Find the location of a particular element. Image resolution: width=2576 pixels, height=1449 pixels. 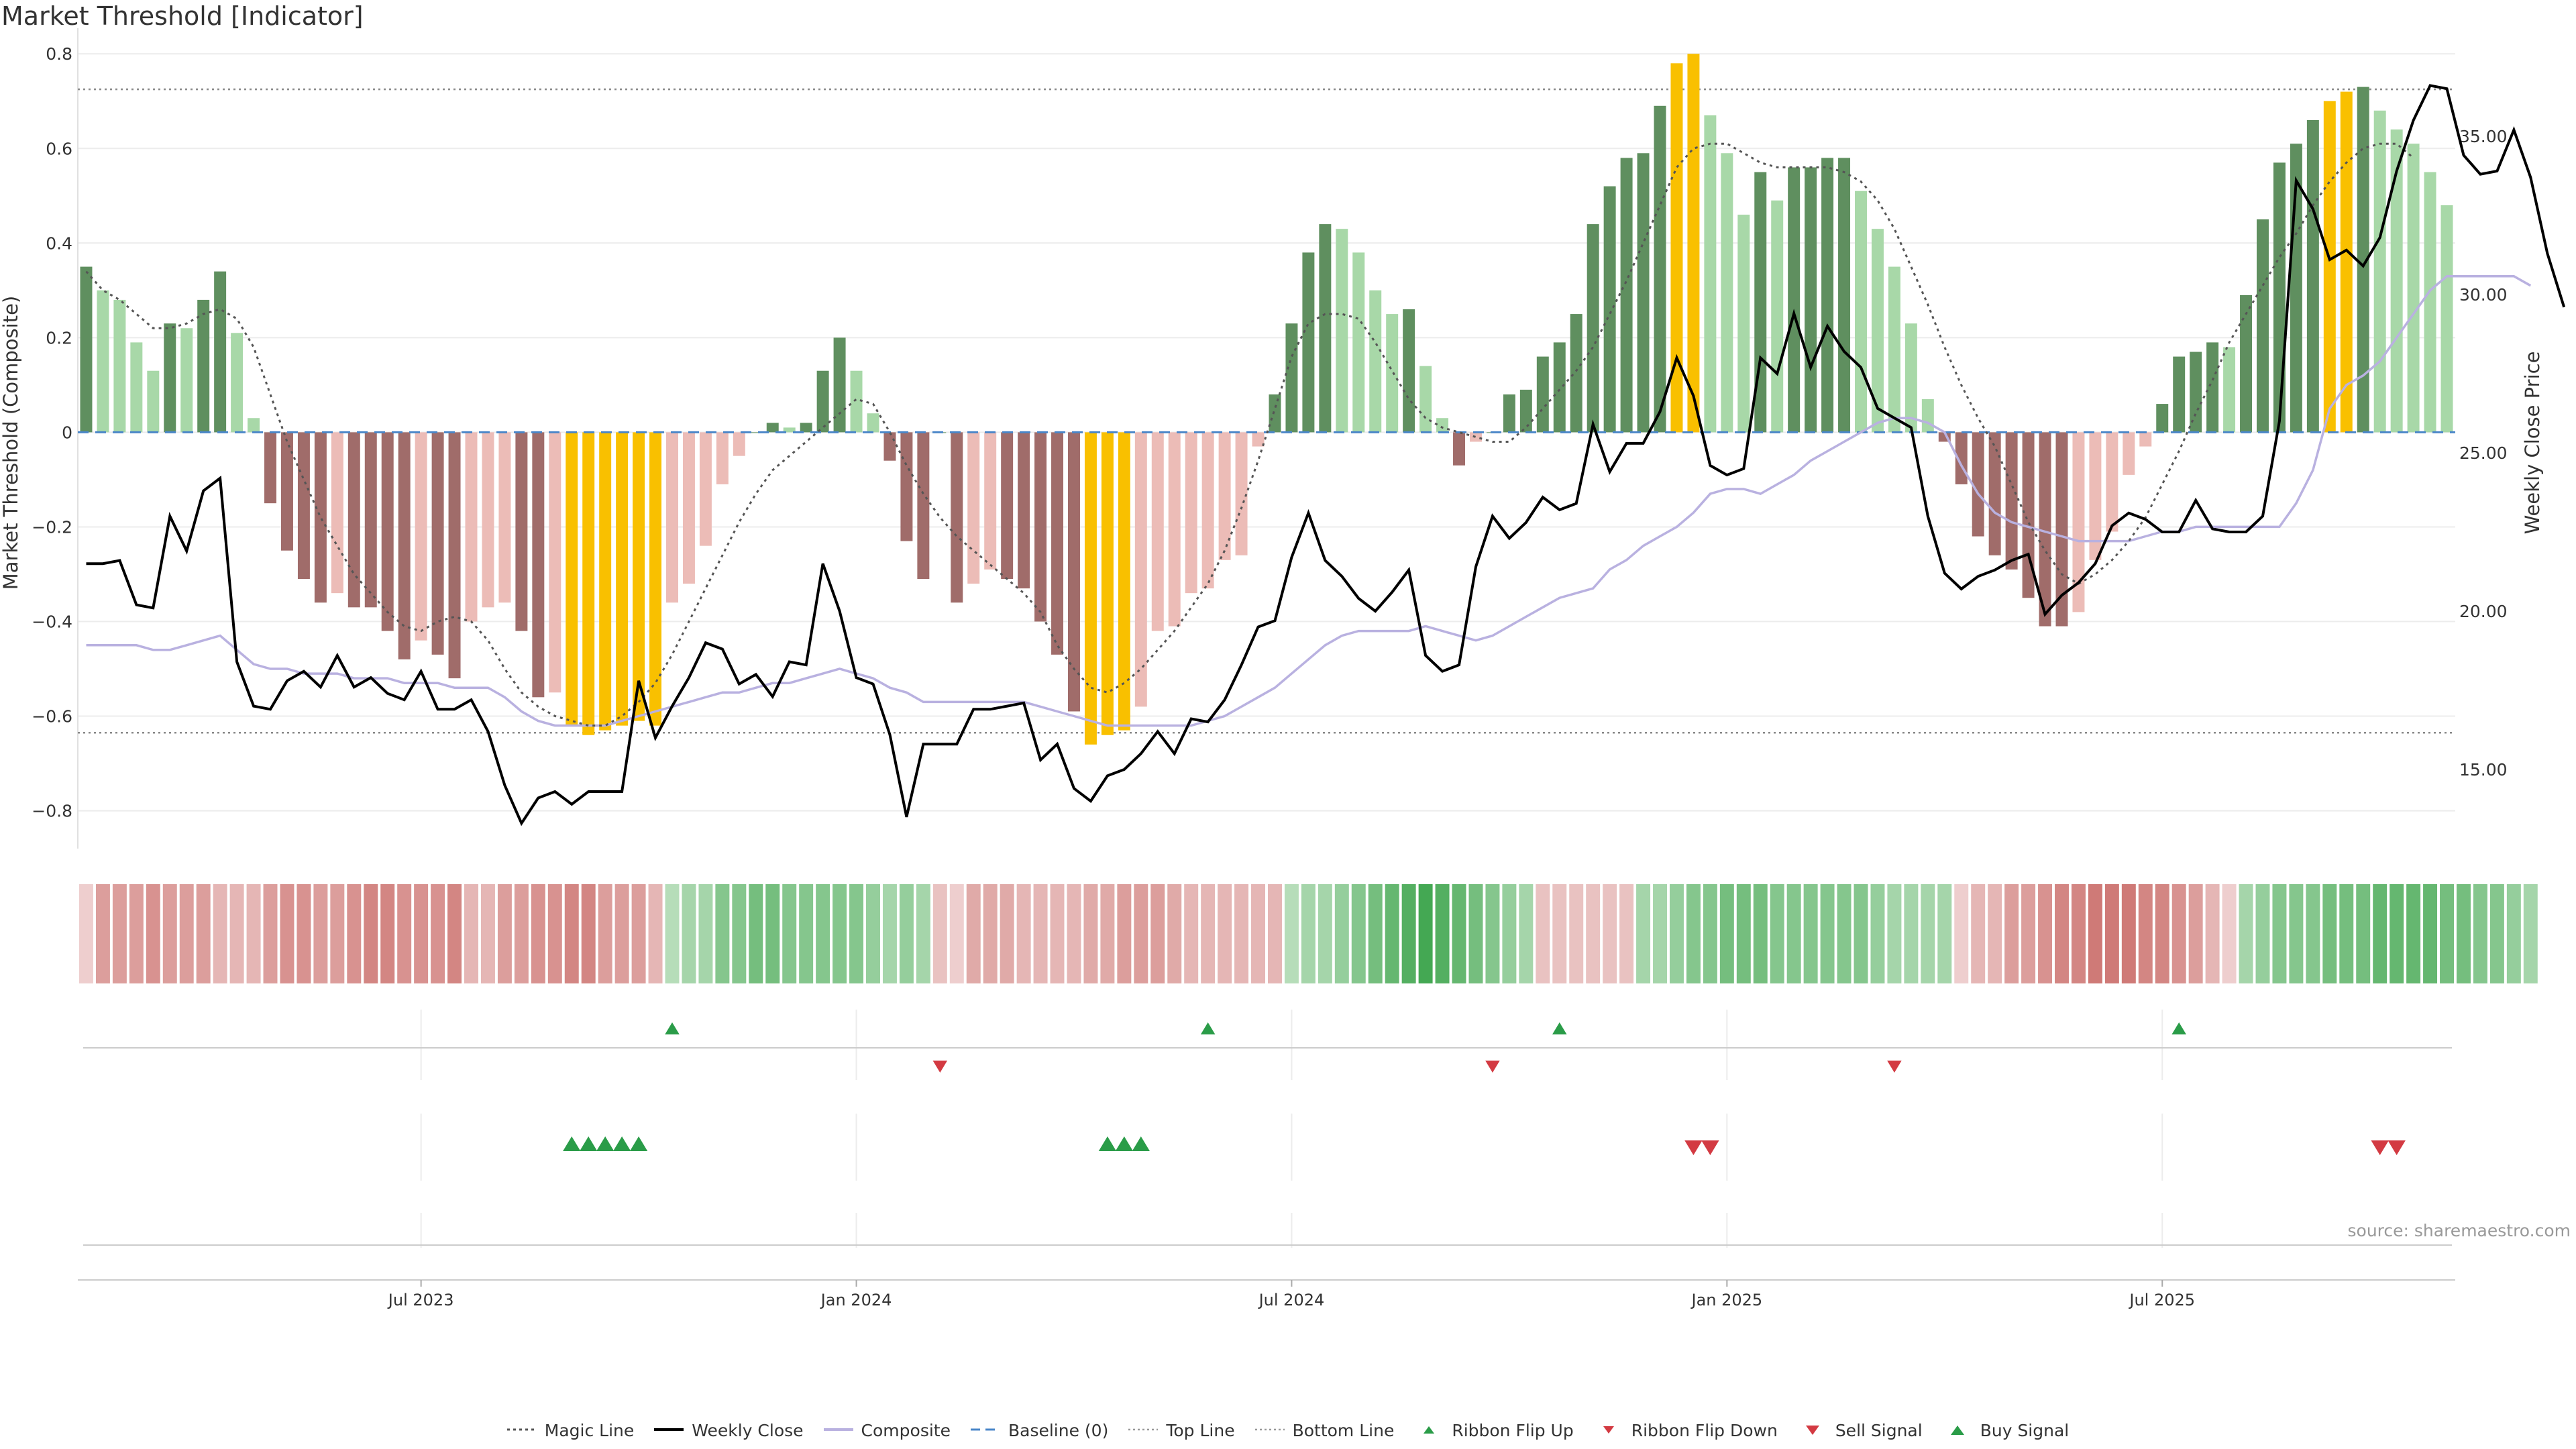

y-tick-label: 0 is located at coordinates (67, 432).